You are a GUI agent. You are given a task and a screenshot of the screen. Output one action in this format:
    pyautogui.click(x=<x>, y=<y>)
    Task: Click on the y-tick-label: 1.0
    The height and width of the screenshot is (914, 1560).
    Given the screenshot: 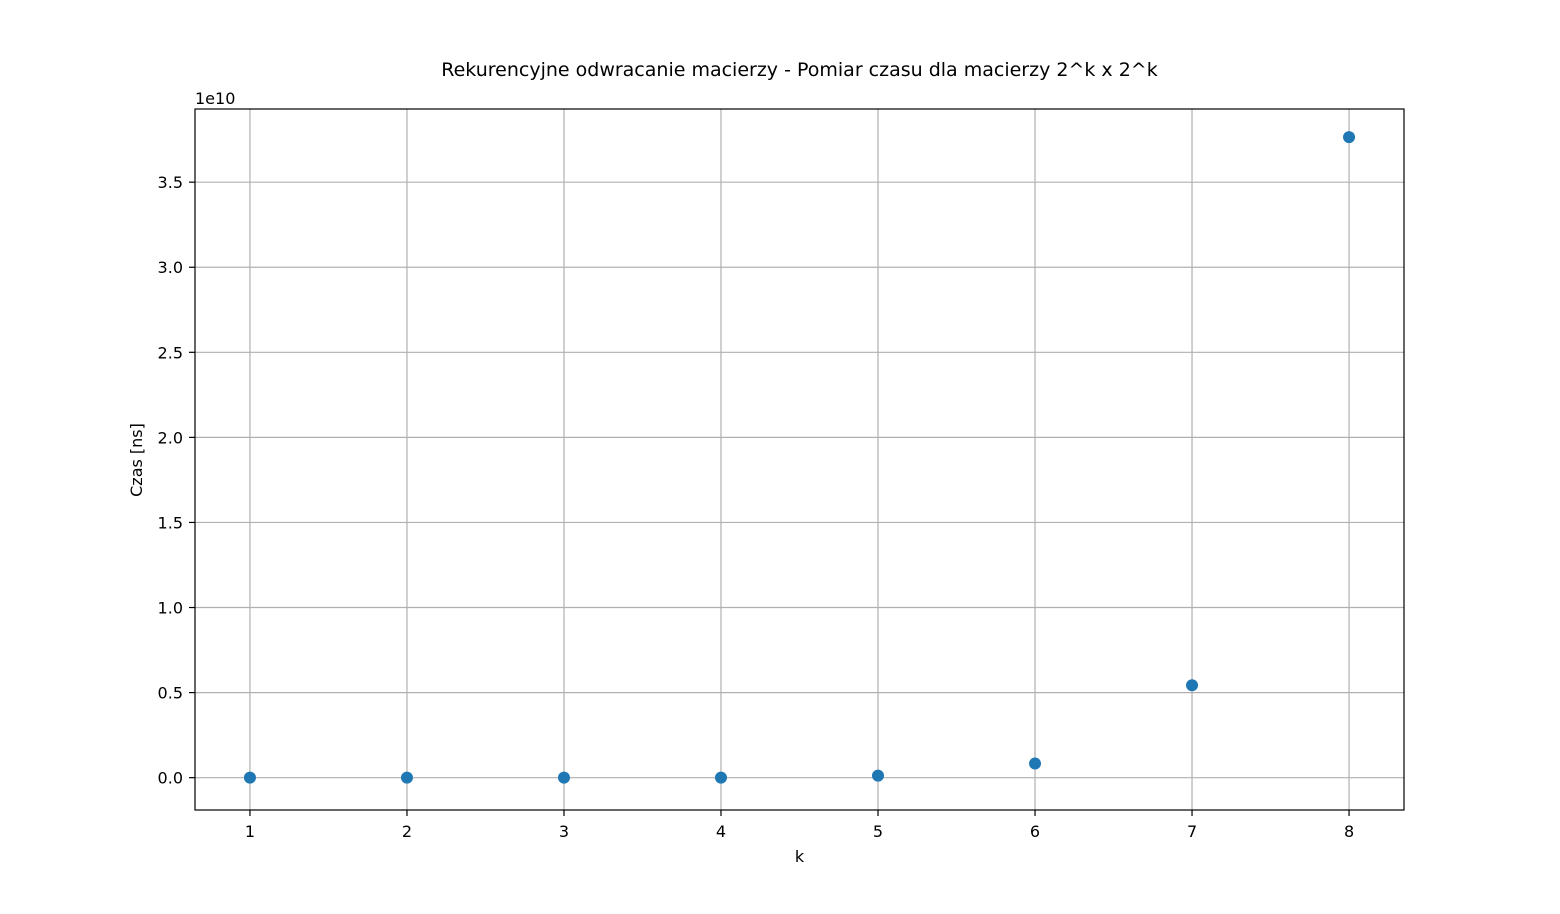 What is the action you would take?
    pyautogui.click(x=170, y=608)
    